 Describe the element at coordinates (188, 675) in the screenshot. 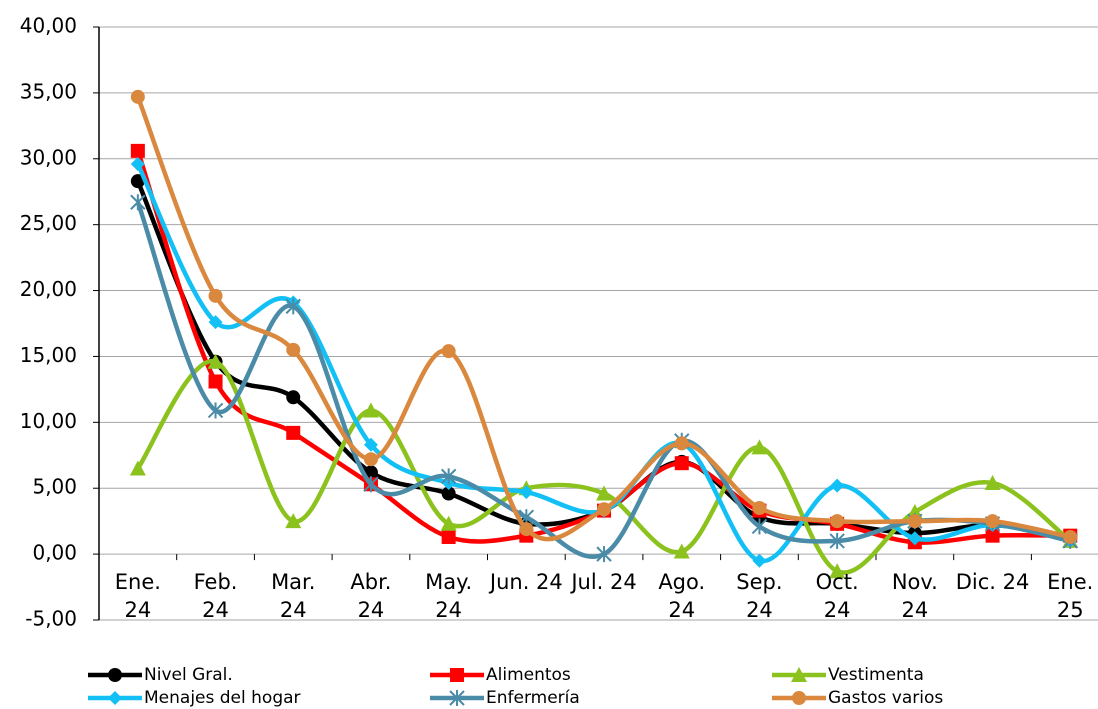

I see `legend-label: Nivel Gral.` at that location.